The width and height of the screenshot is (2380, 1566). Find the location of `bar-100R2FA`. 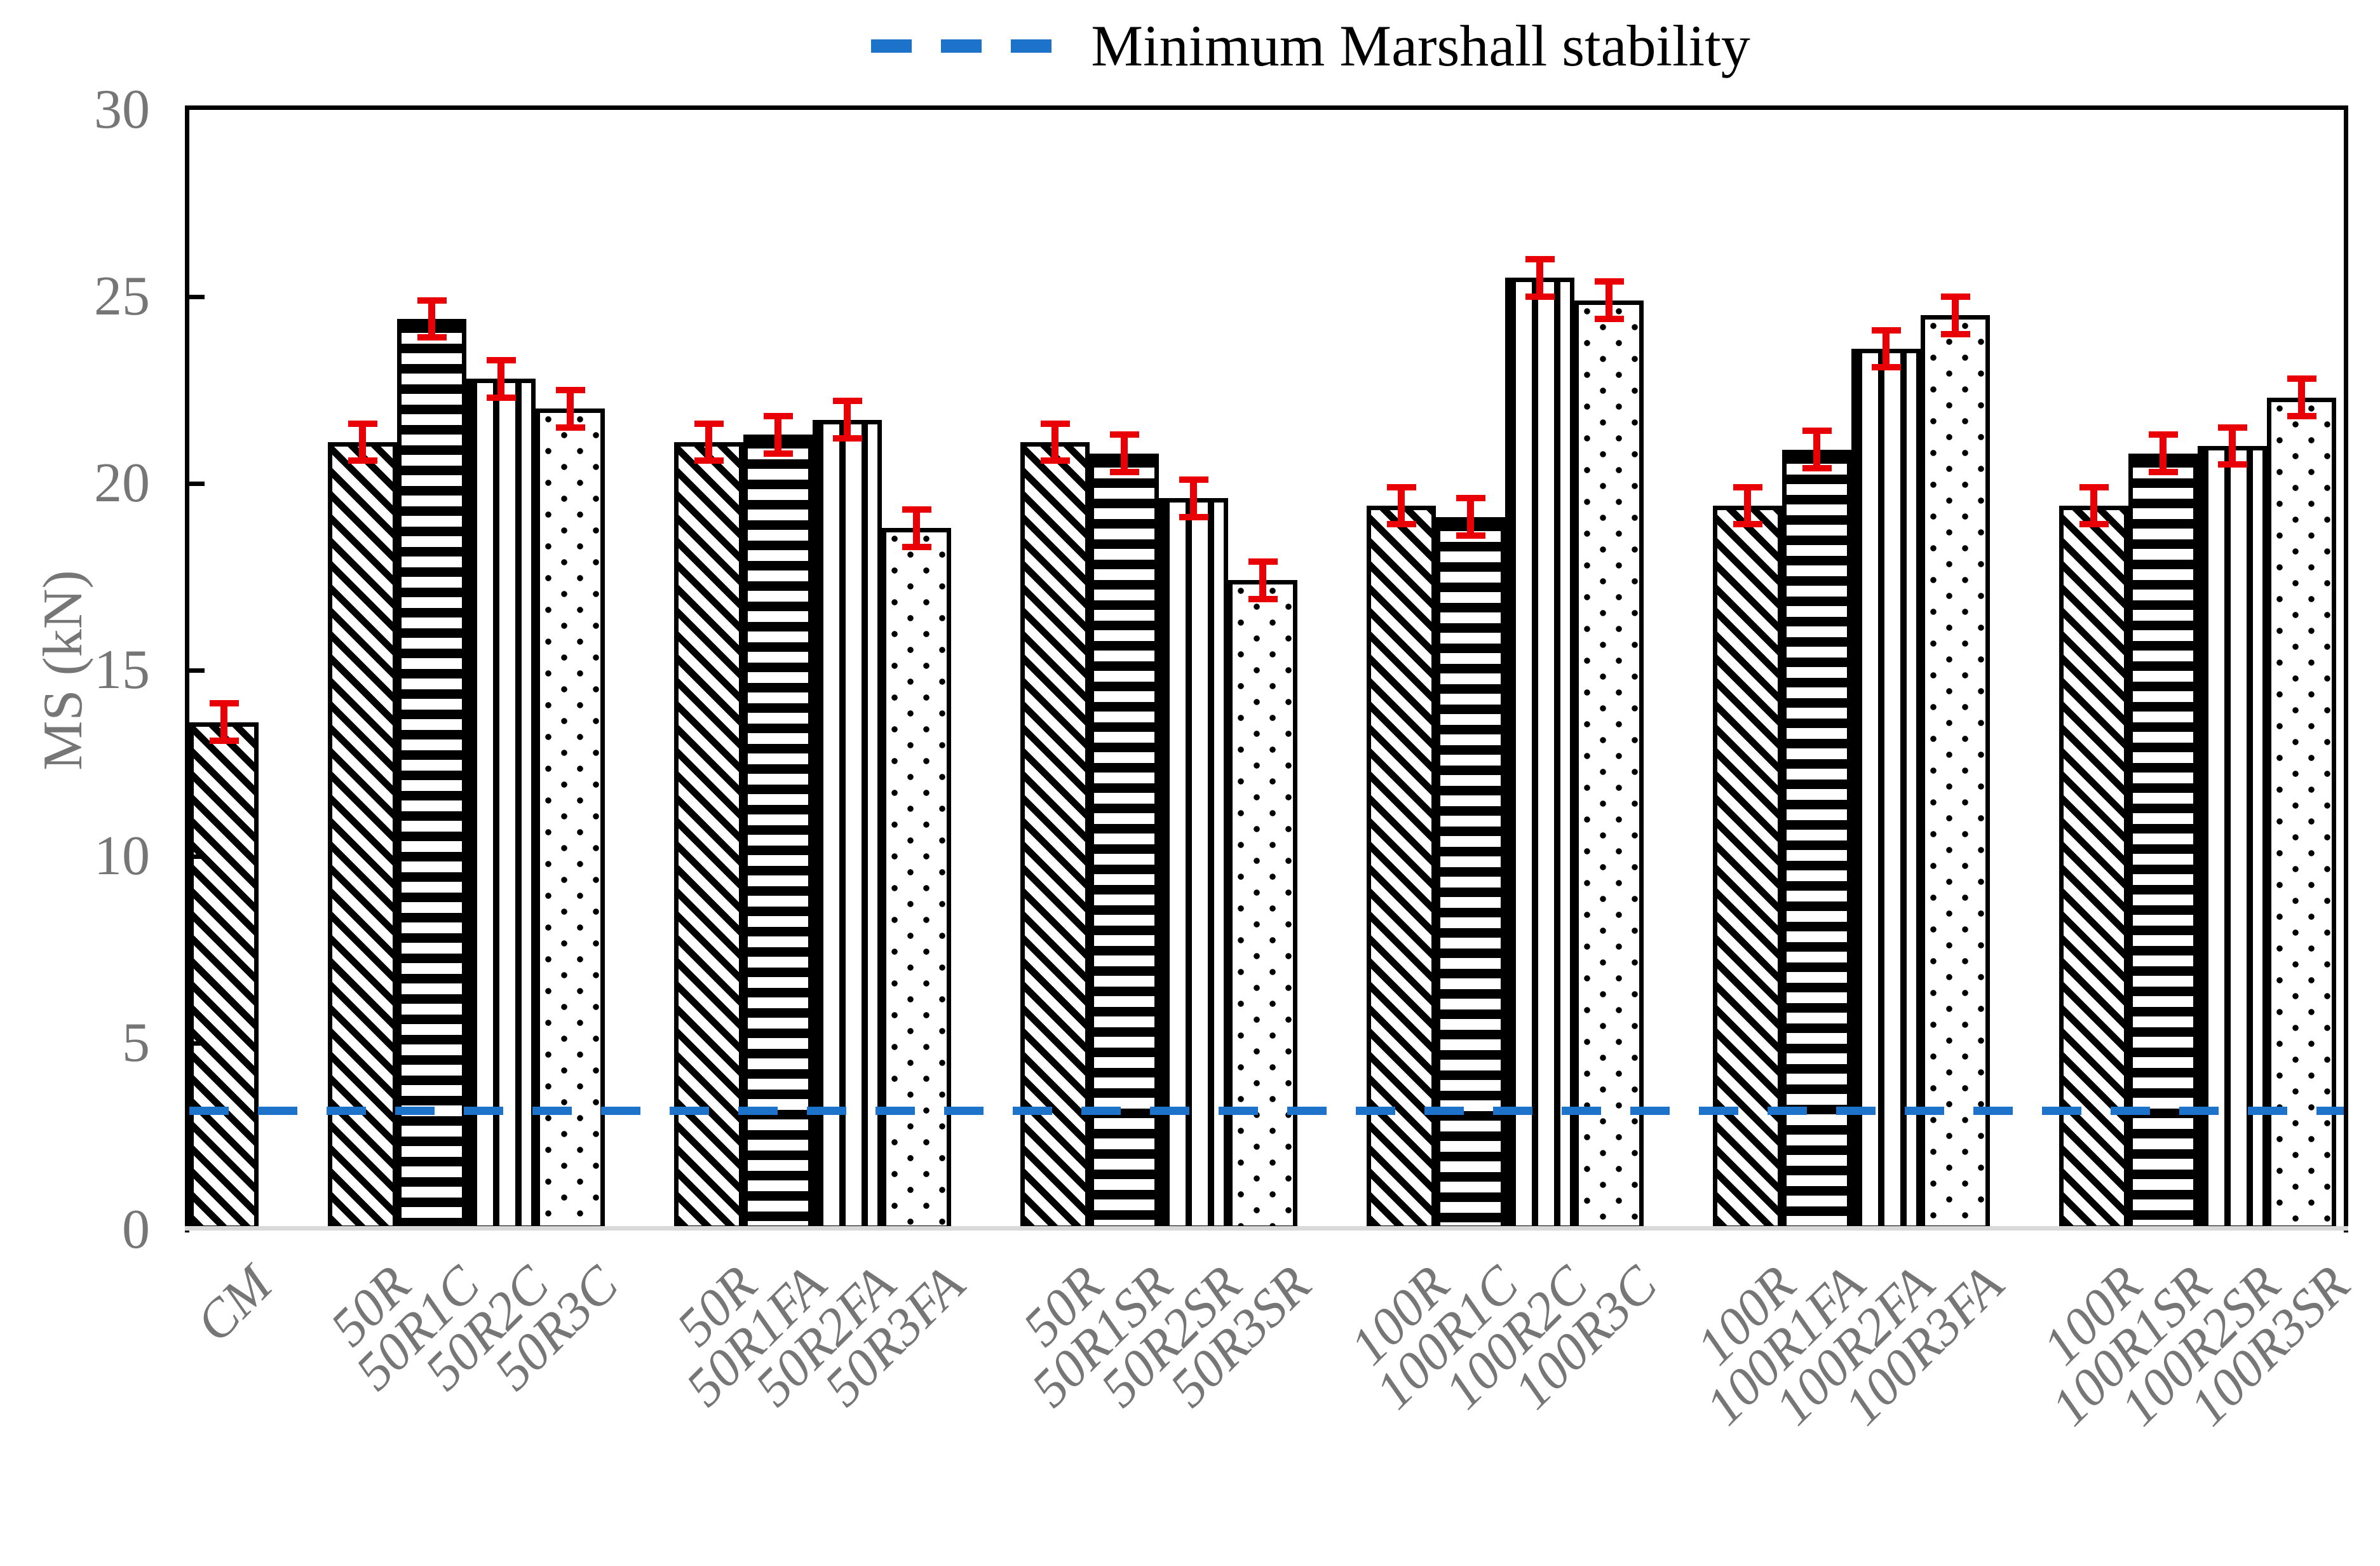

bar-100R2FA is located at coordinates (1886, 789).